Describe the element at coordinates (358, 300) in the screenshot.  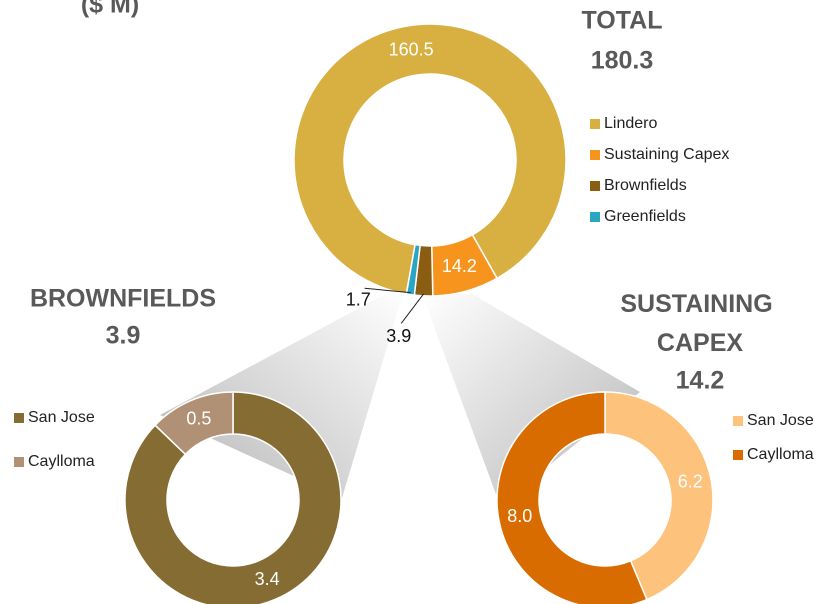
I see `data-label: 1.7` at that location.